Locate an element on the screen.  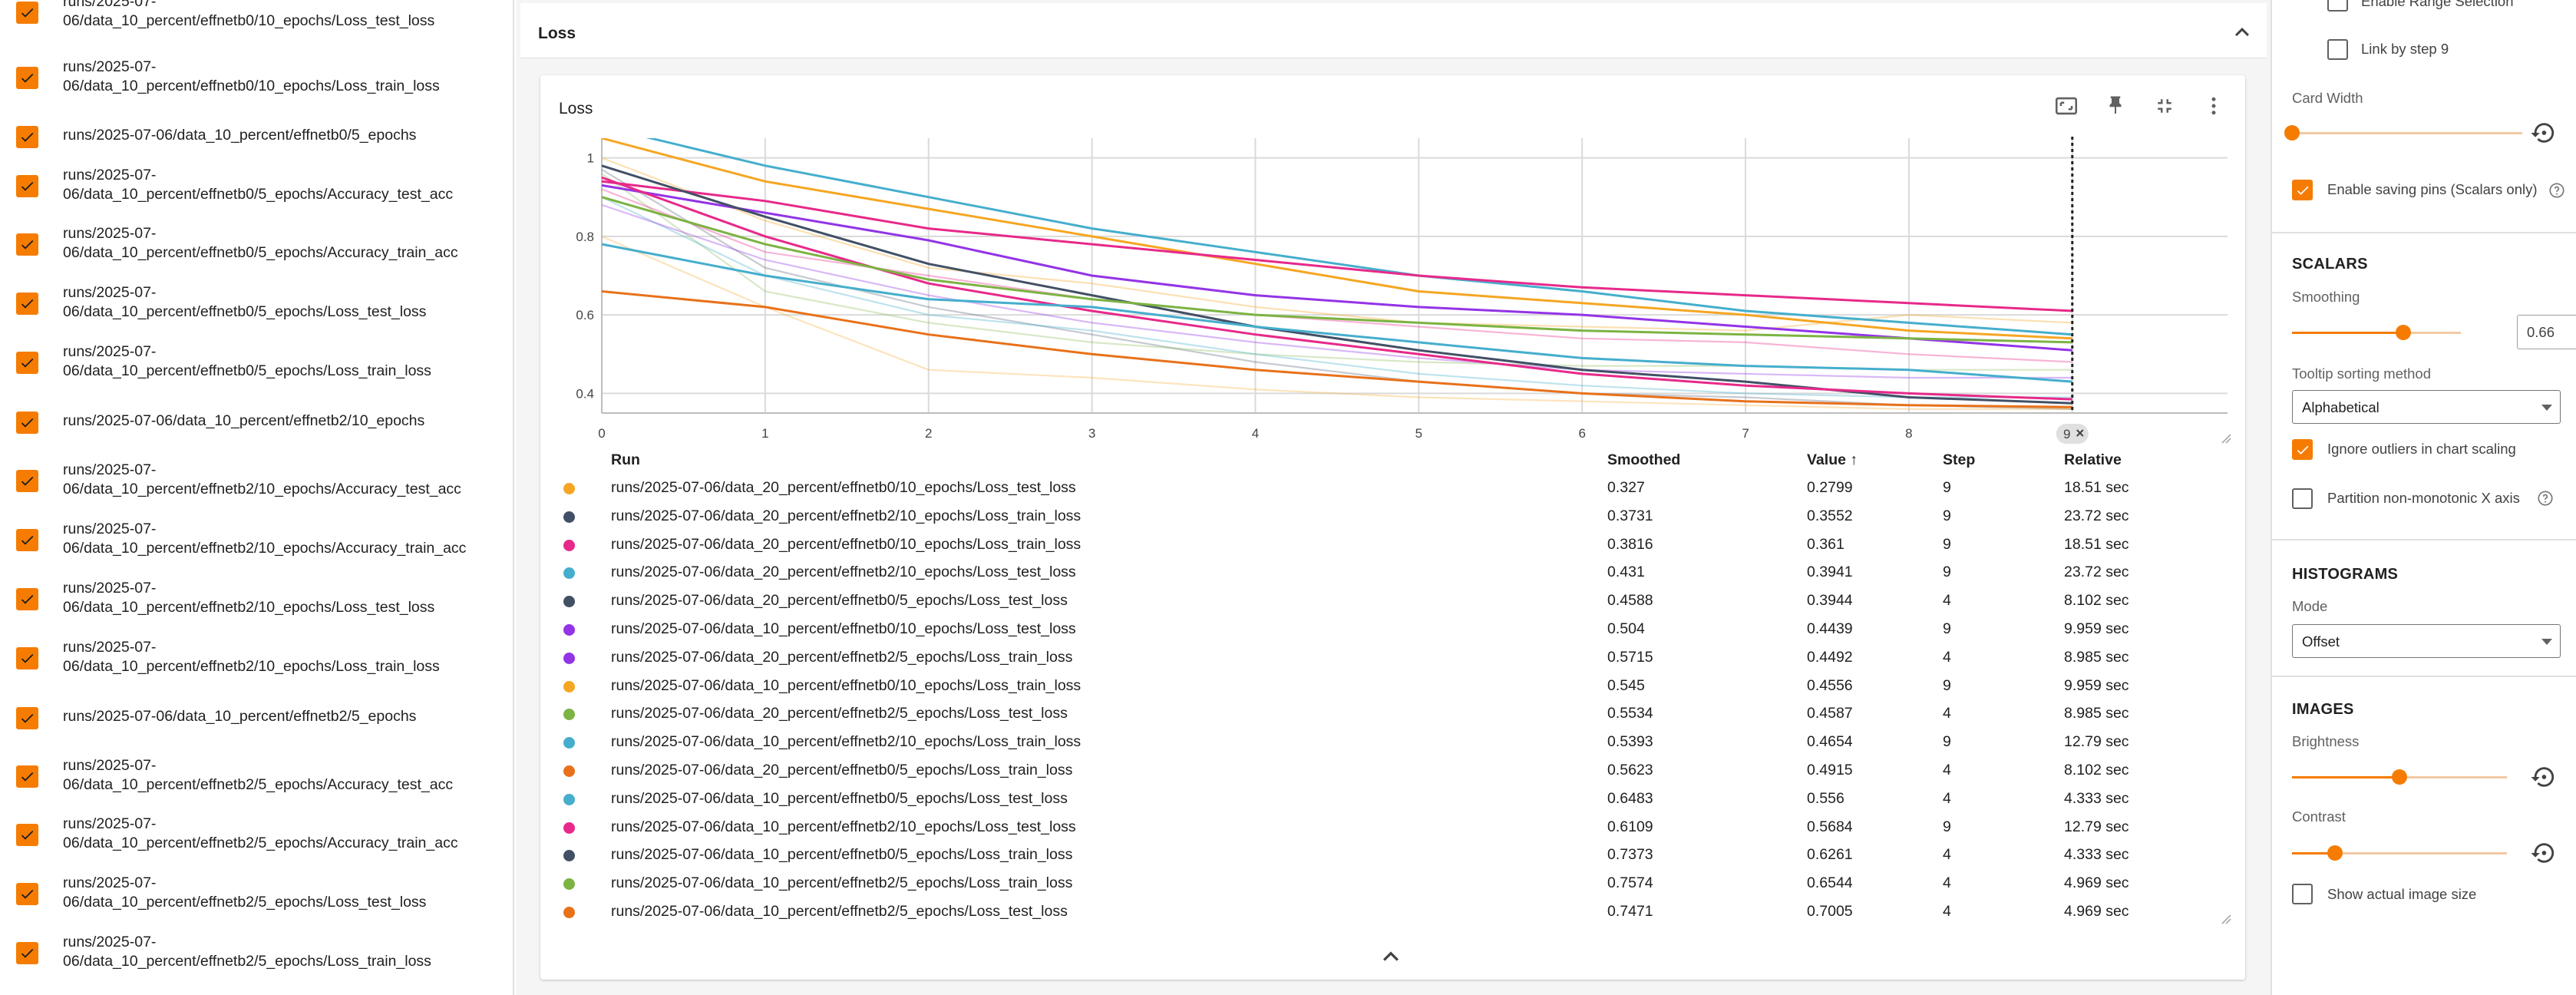
enable-range-selection-checkbox is located at coordinates (2337, 6).